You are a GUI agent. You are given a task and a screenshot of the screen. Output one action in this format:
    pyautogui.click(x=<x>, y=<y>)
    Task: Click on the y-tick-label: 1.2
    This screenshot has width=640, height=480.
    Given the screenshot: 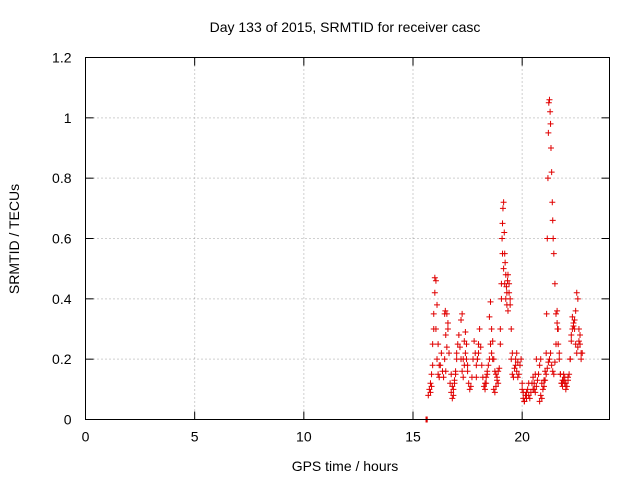 What is the action you would take?
    pyautogui.click(x=62, y=58)
    